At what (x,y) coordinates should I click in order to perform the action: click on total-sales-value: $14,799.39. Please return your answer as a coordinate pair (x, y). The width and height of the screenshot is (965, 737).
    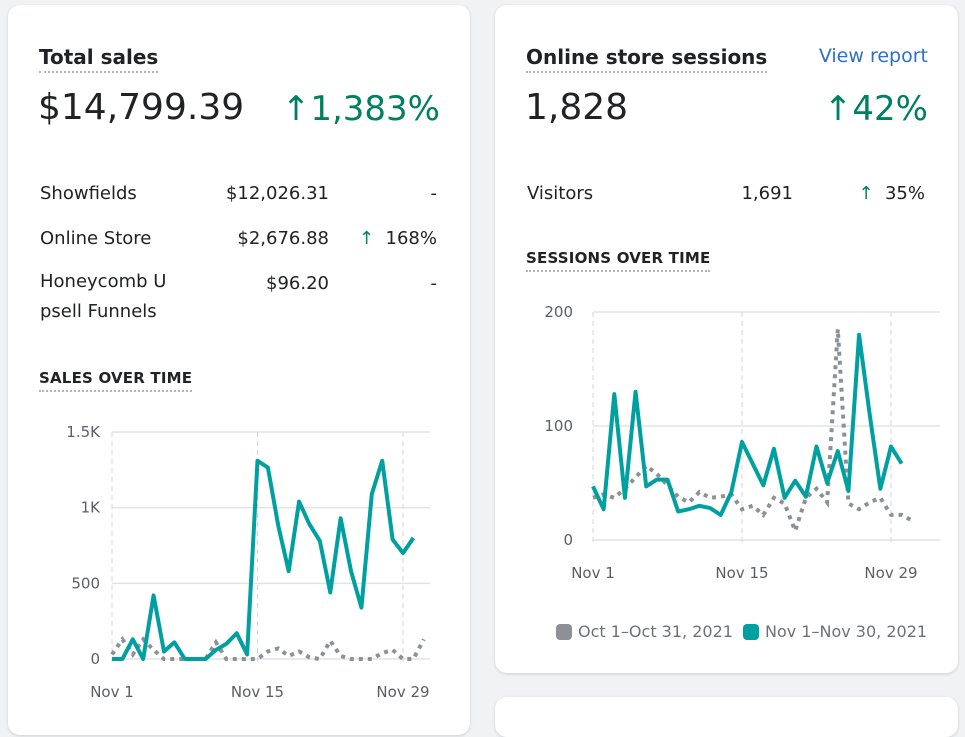
    Looking at the image, I should click on (141, 107).